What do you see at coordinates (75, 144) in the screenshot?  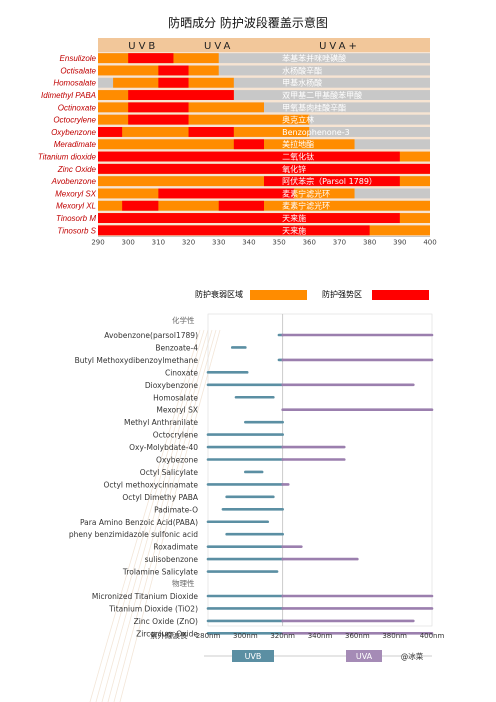 I see `ingredient-label: Meradimate` at bounding box center [75, 144].